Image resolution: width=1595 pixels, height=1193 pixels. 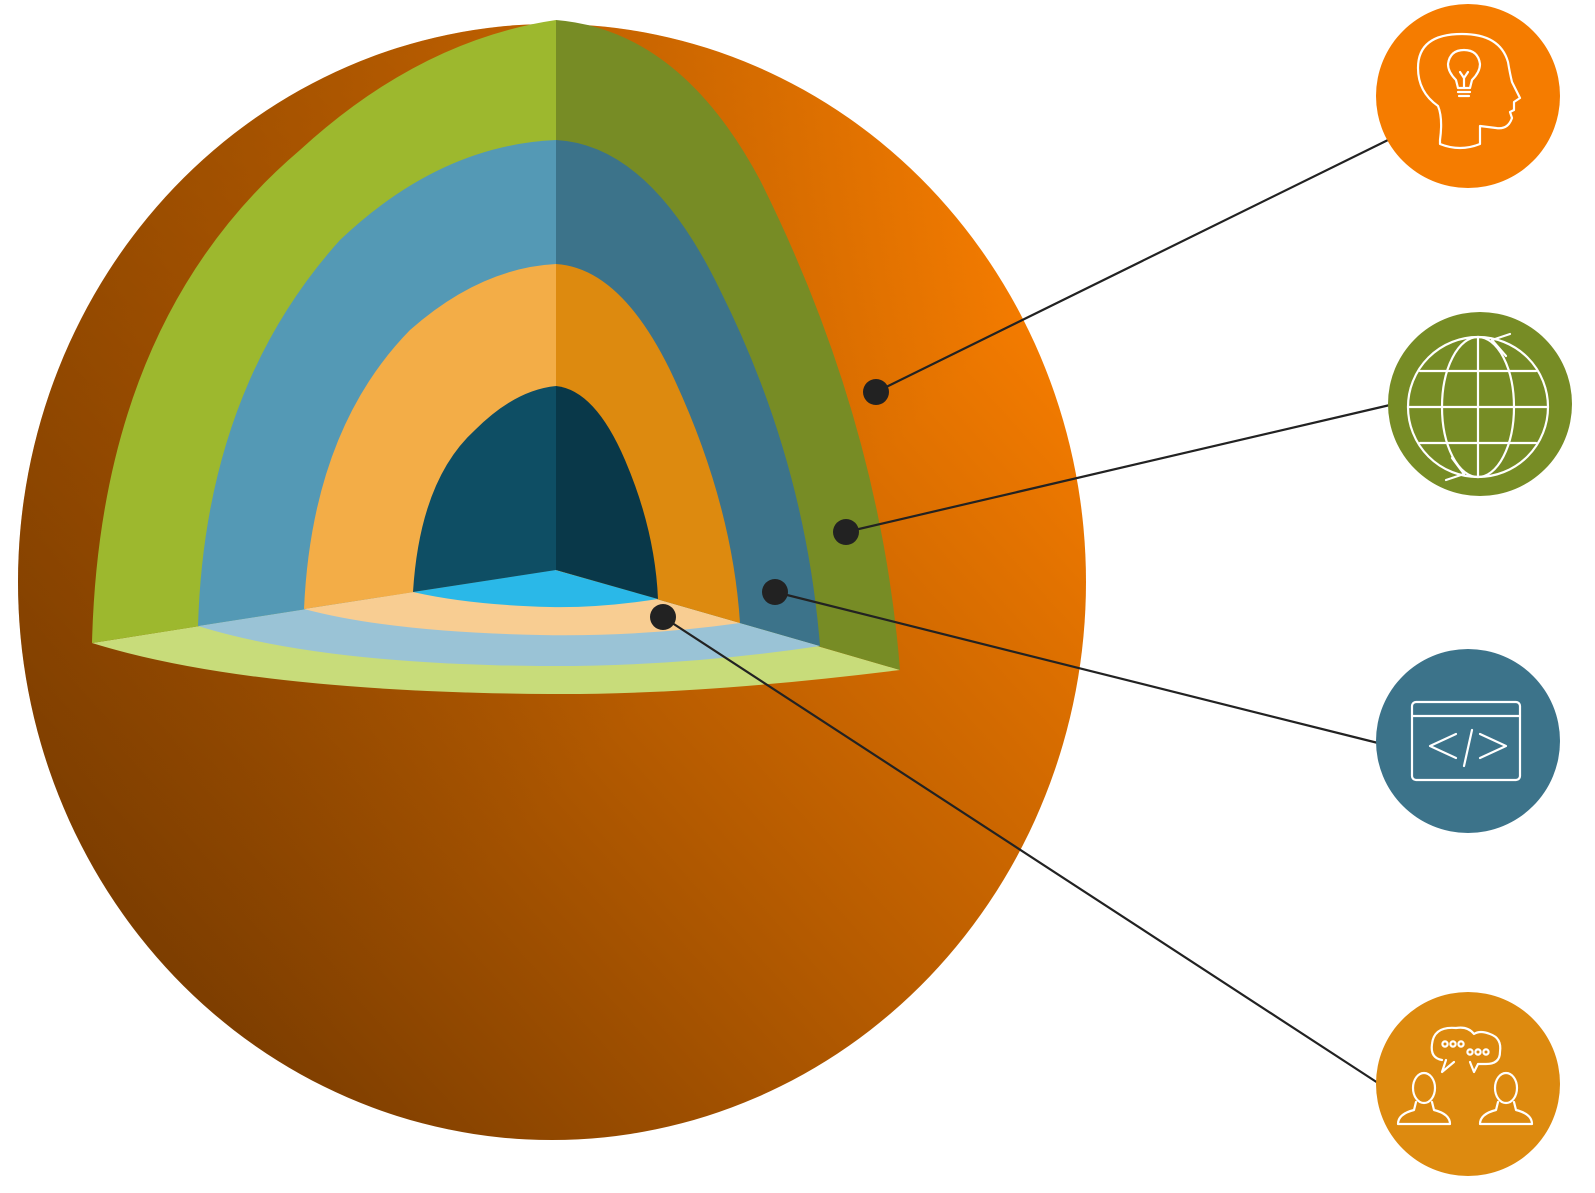 I want to click on callout-idea, so click(x=1468, y=96).